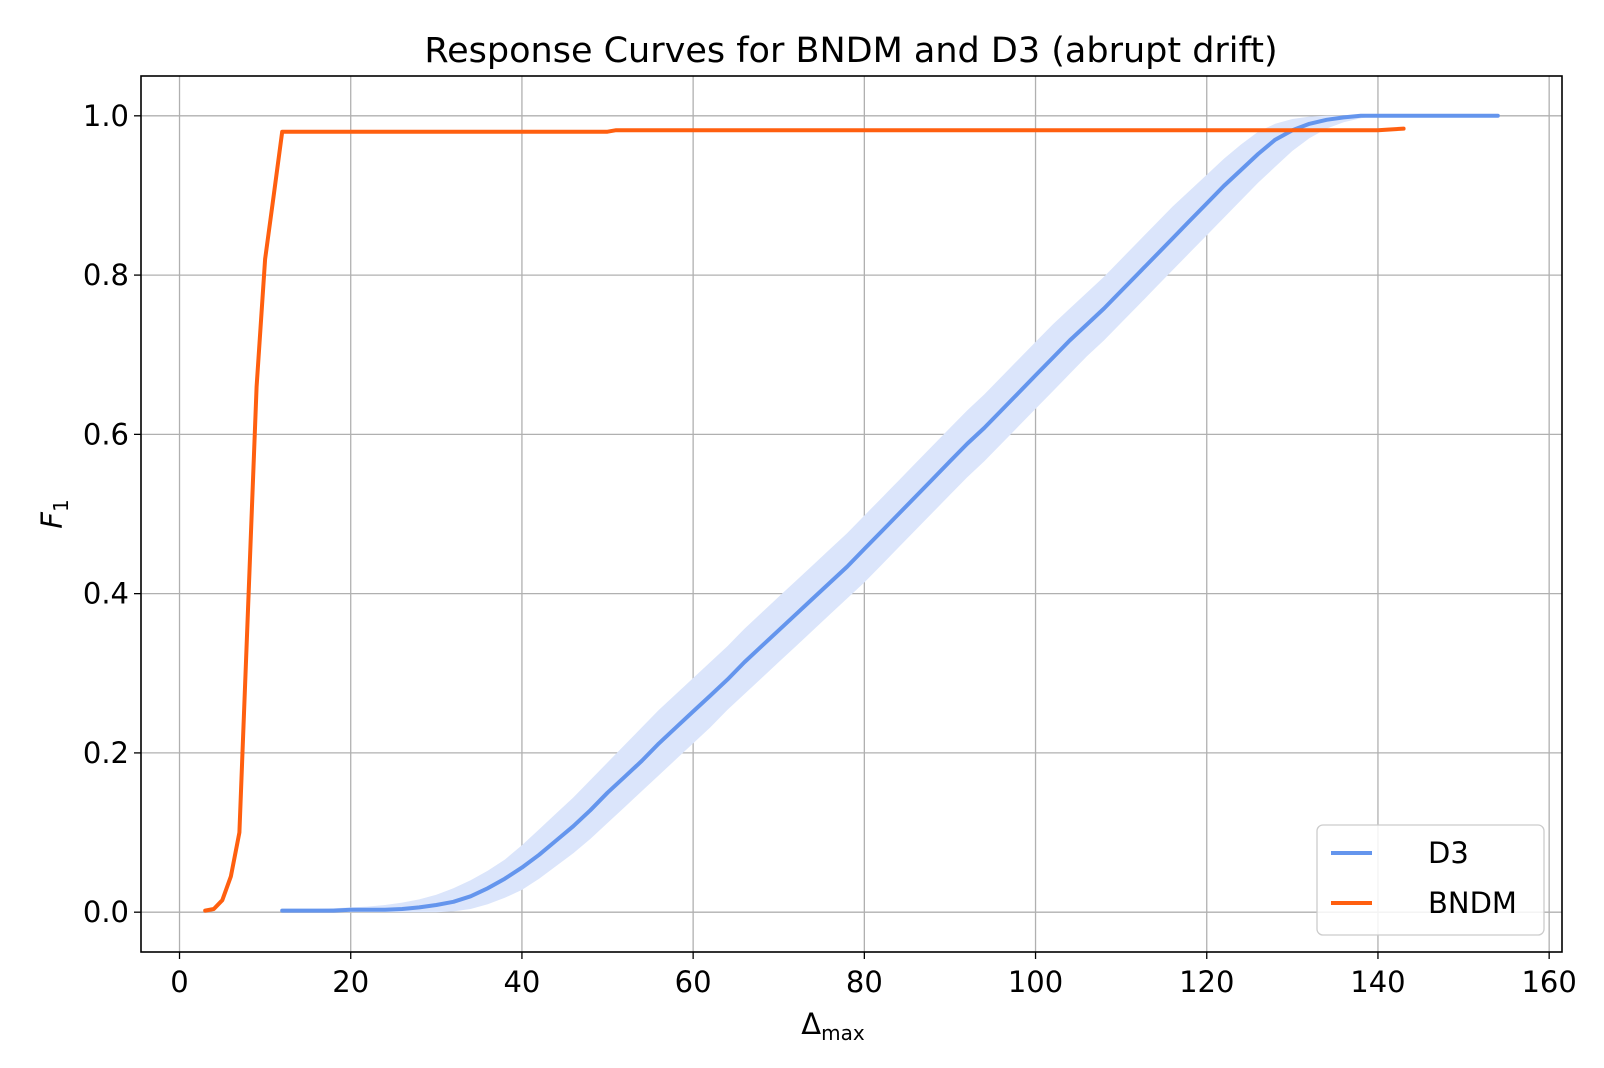  Describe the element at coordinates (106, 434) in the screenshot. I see `y-tick-label: 0.6` at that location.